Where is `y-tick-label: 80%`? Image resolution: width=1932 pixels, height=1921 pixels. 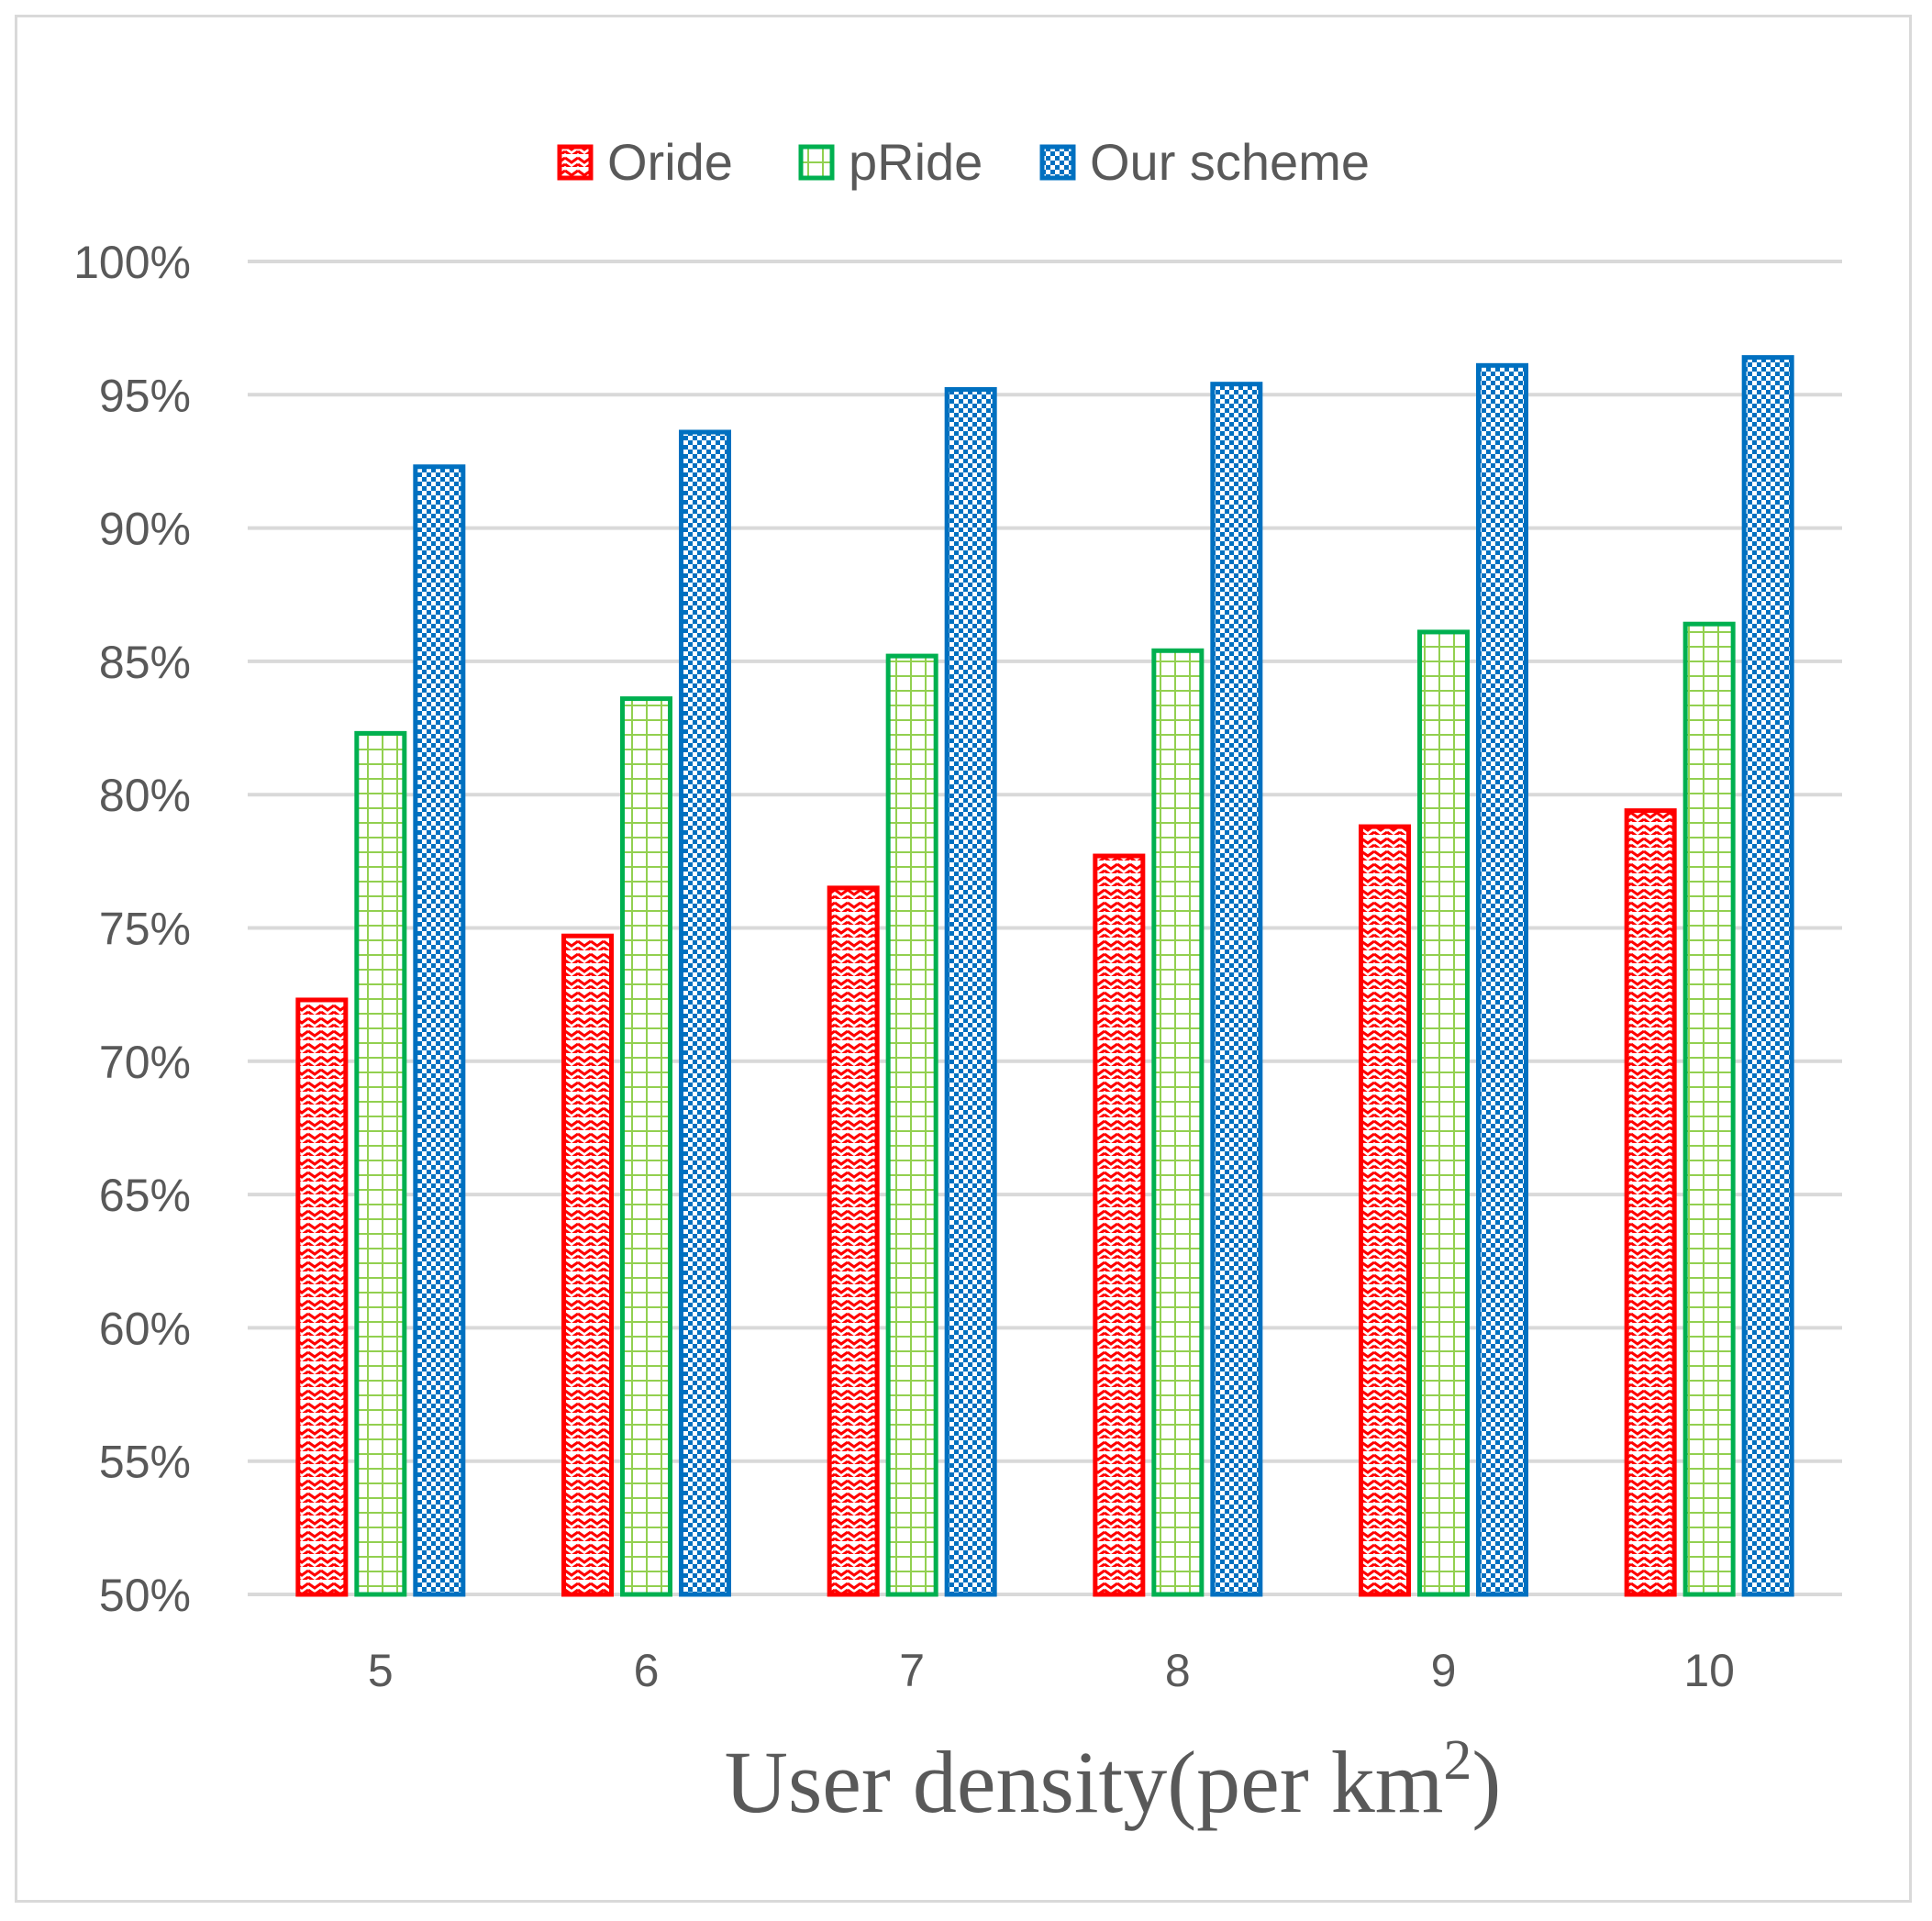
y-tick-label: 80% is located at coordinates (145, 795).